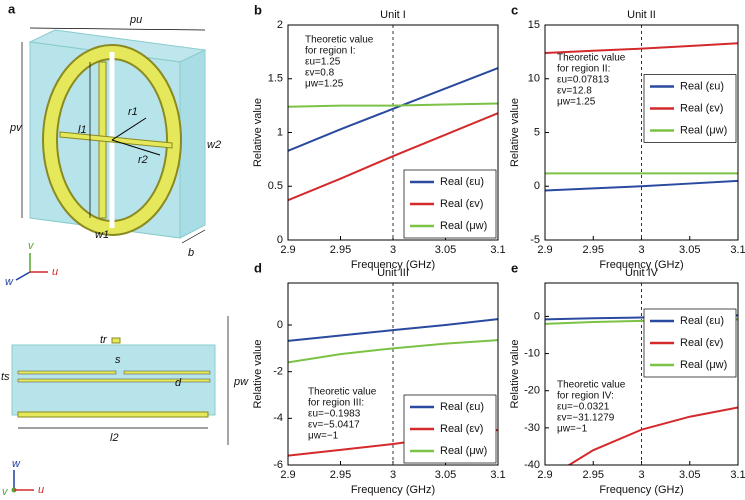 The height and width of the screenshot is (500, 745). Describe the element at coordinates (102, 235) in the screenshot. I see `dim-label: w1` at that location.